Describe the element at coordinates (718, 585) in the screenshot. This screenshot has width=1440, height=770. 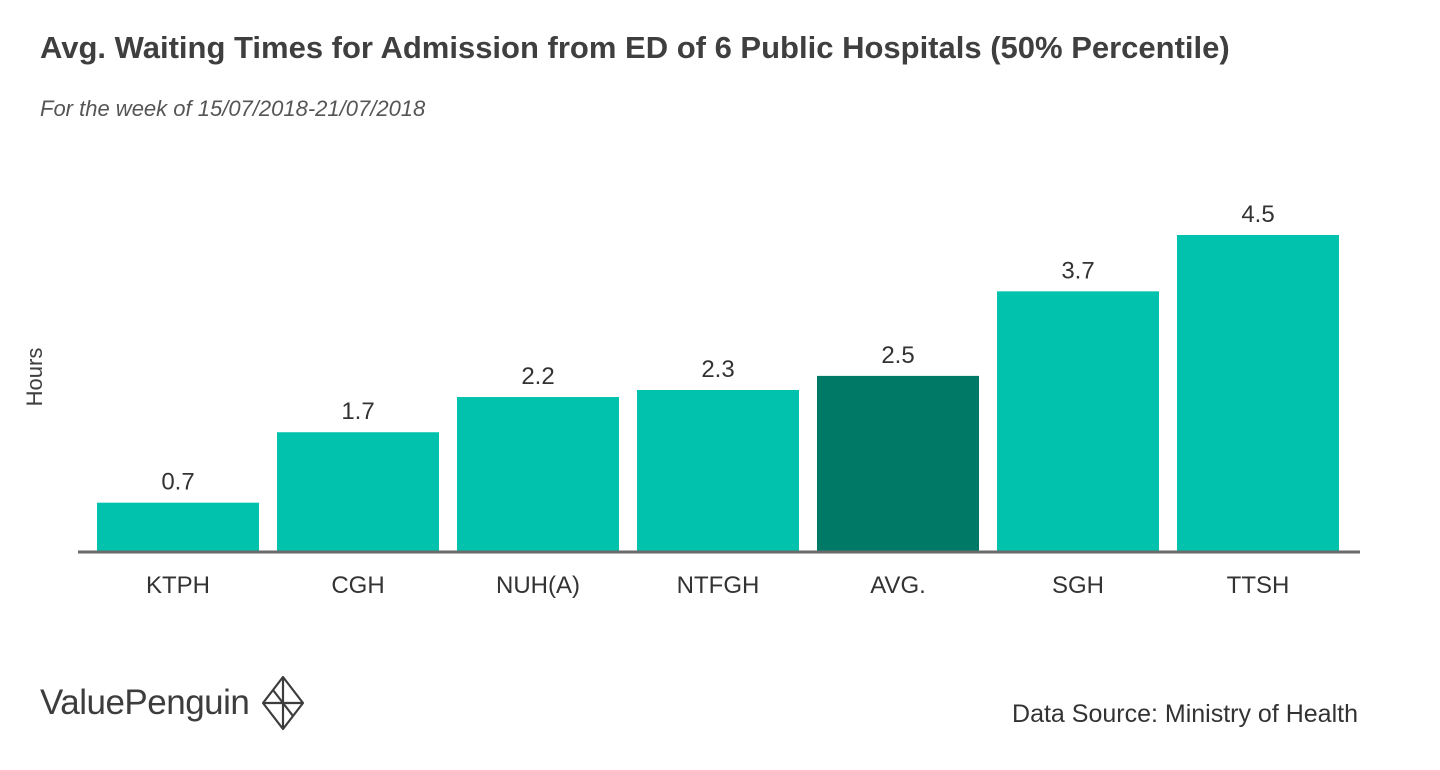
I see `category-label: NTFGH` at that location.